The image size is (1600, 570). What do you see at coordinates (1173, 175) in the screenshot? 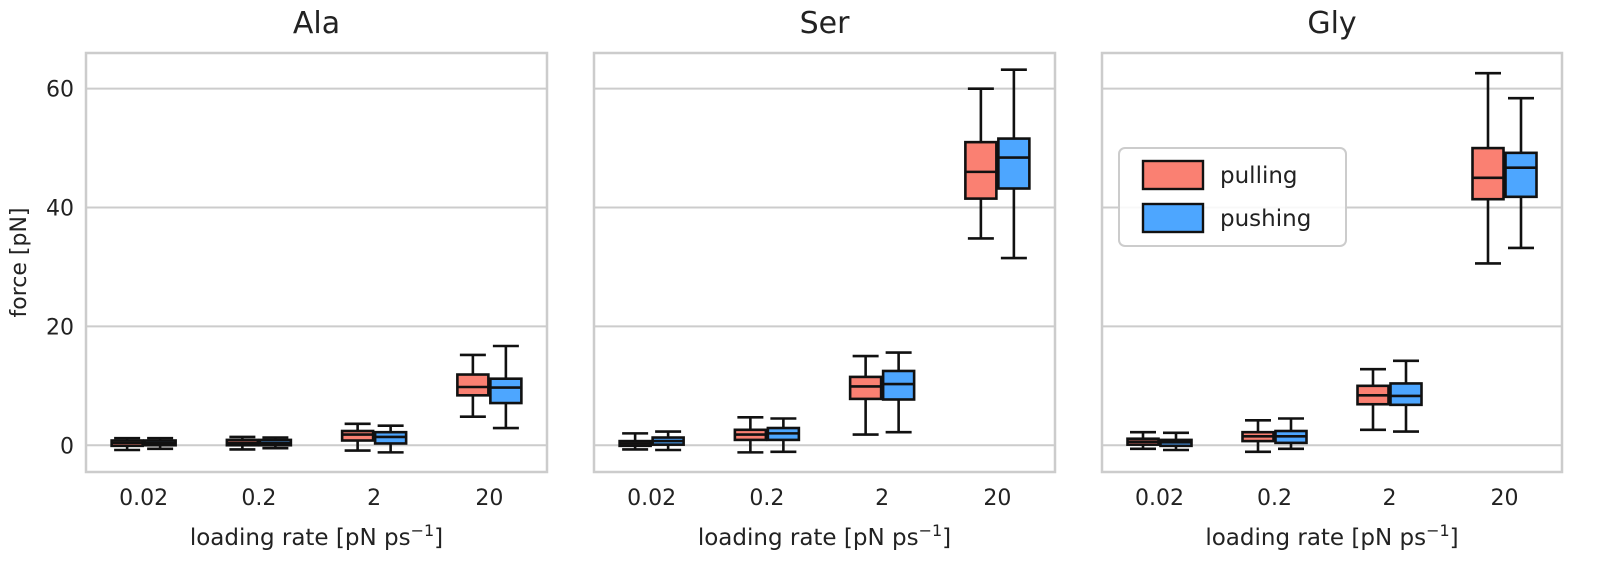
I see `legend-swatch-pulling` at bounding box center [1173, 175].